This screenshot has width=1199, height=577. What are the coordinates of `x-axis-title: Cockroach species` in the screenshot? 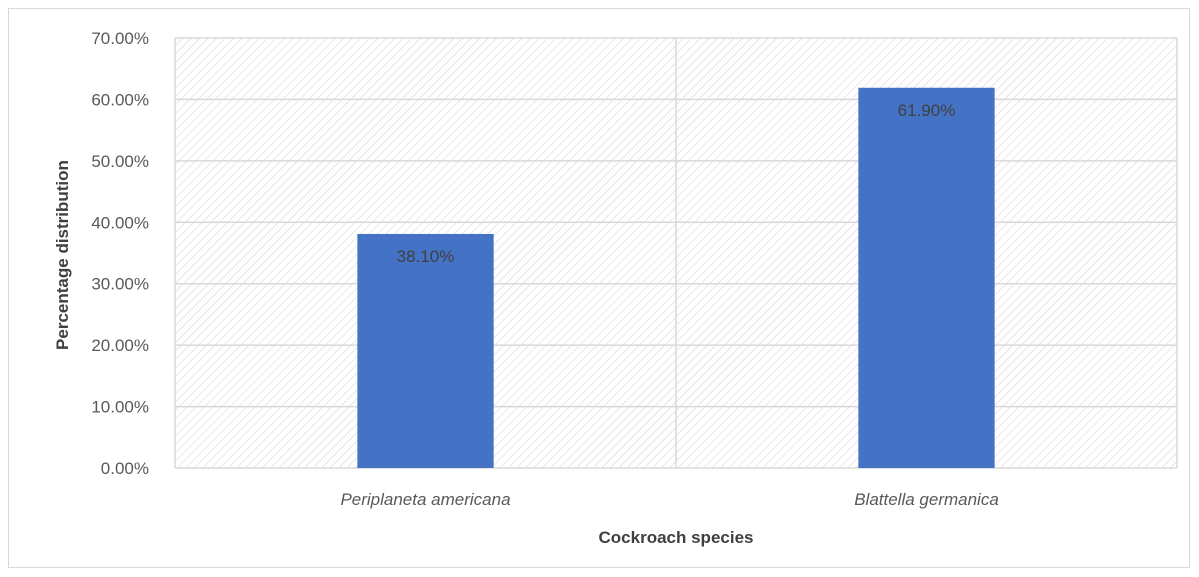 It's located at (676, 537).